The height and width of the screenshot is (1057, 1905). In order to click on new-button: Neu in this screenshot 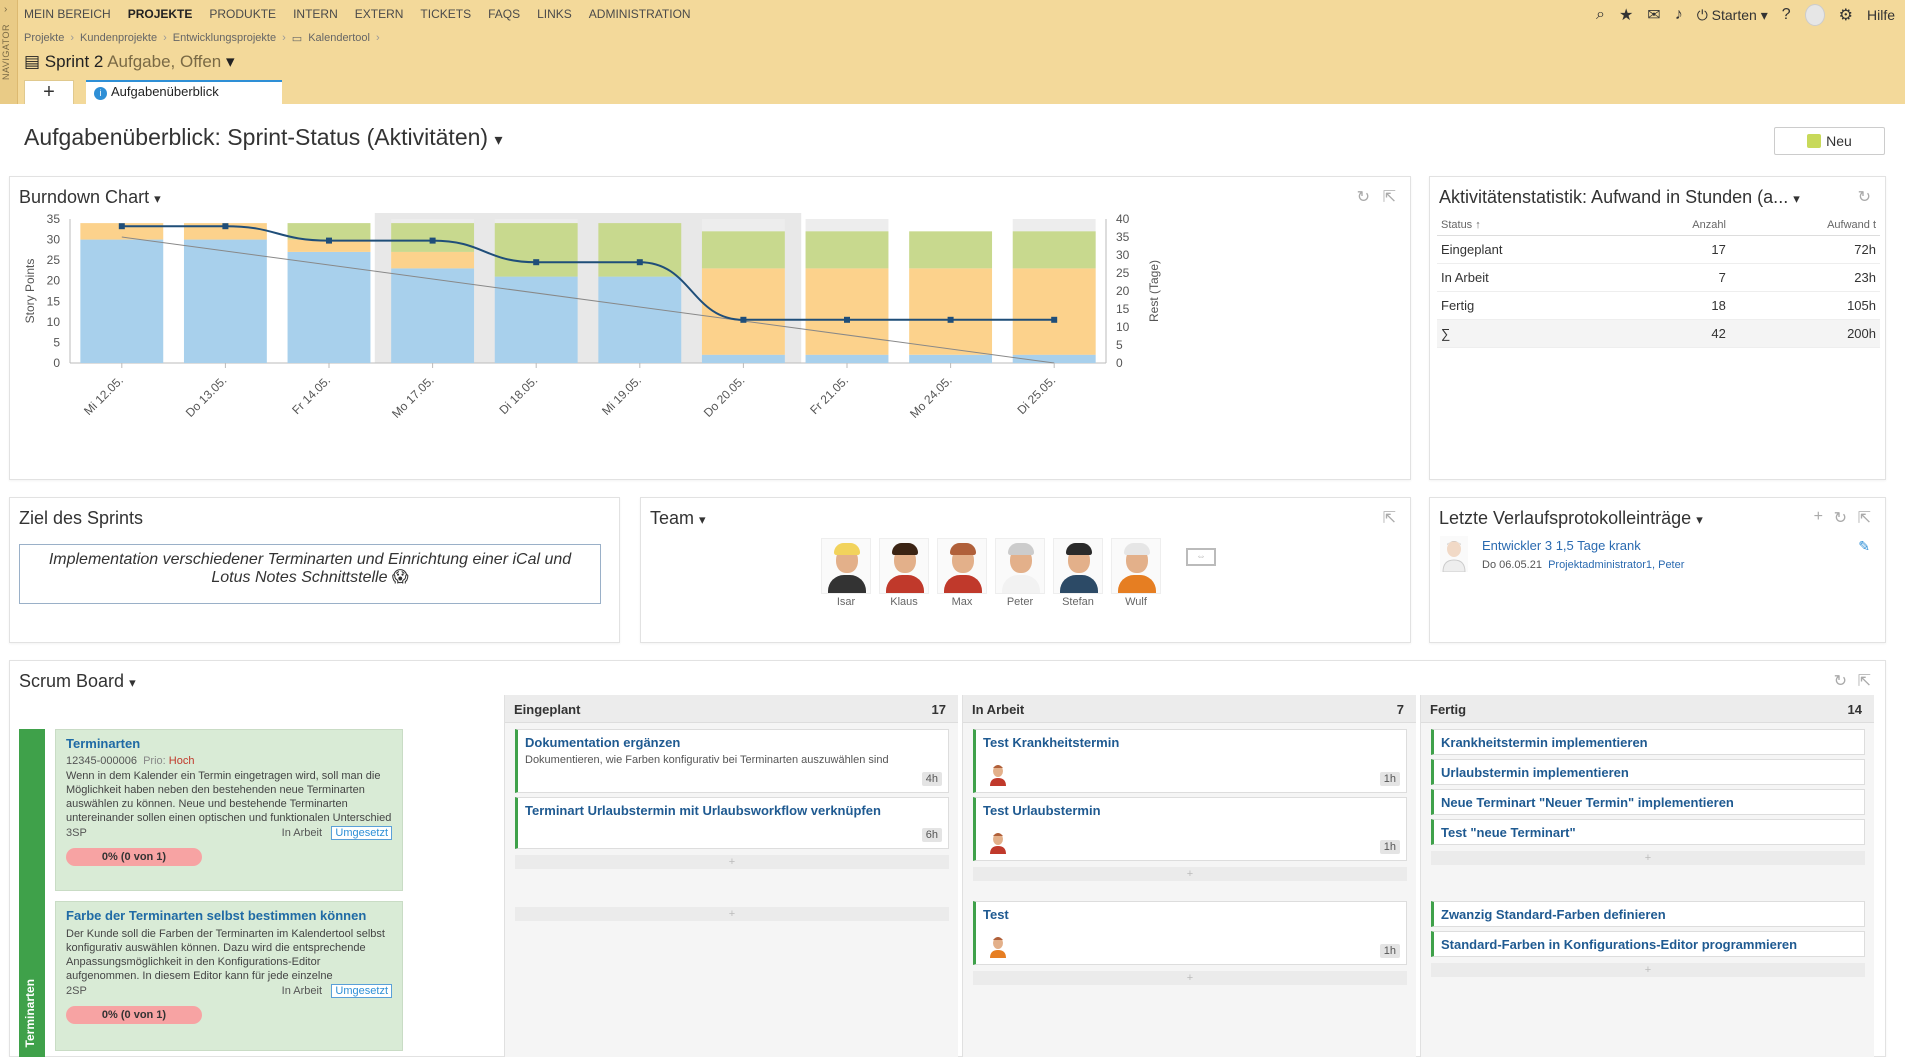, I will do `click(1829, 141)`.